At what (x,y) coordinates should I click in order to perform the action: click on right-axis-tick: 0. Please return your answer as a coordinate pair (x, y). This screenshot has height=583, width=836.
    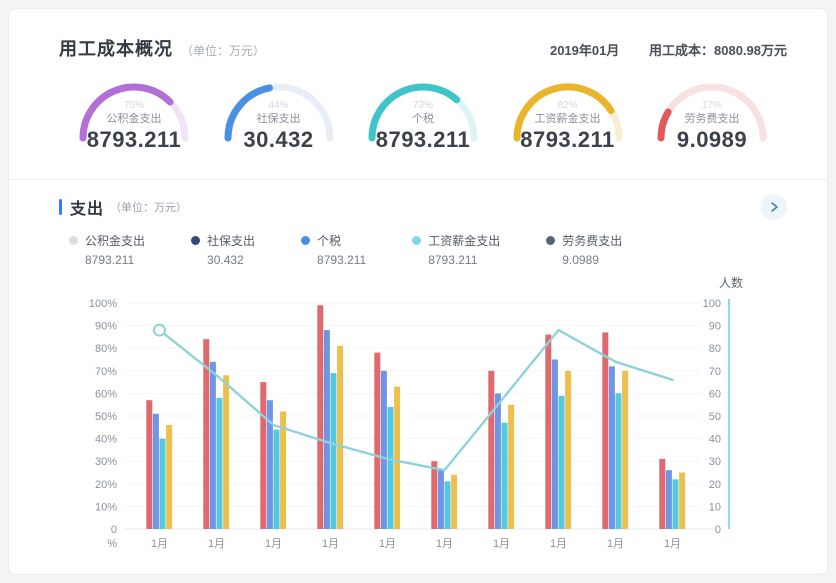
    Looking at the image, I should click on (718, 530).